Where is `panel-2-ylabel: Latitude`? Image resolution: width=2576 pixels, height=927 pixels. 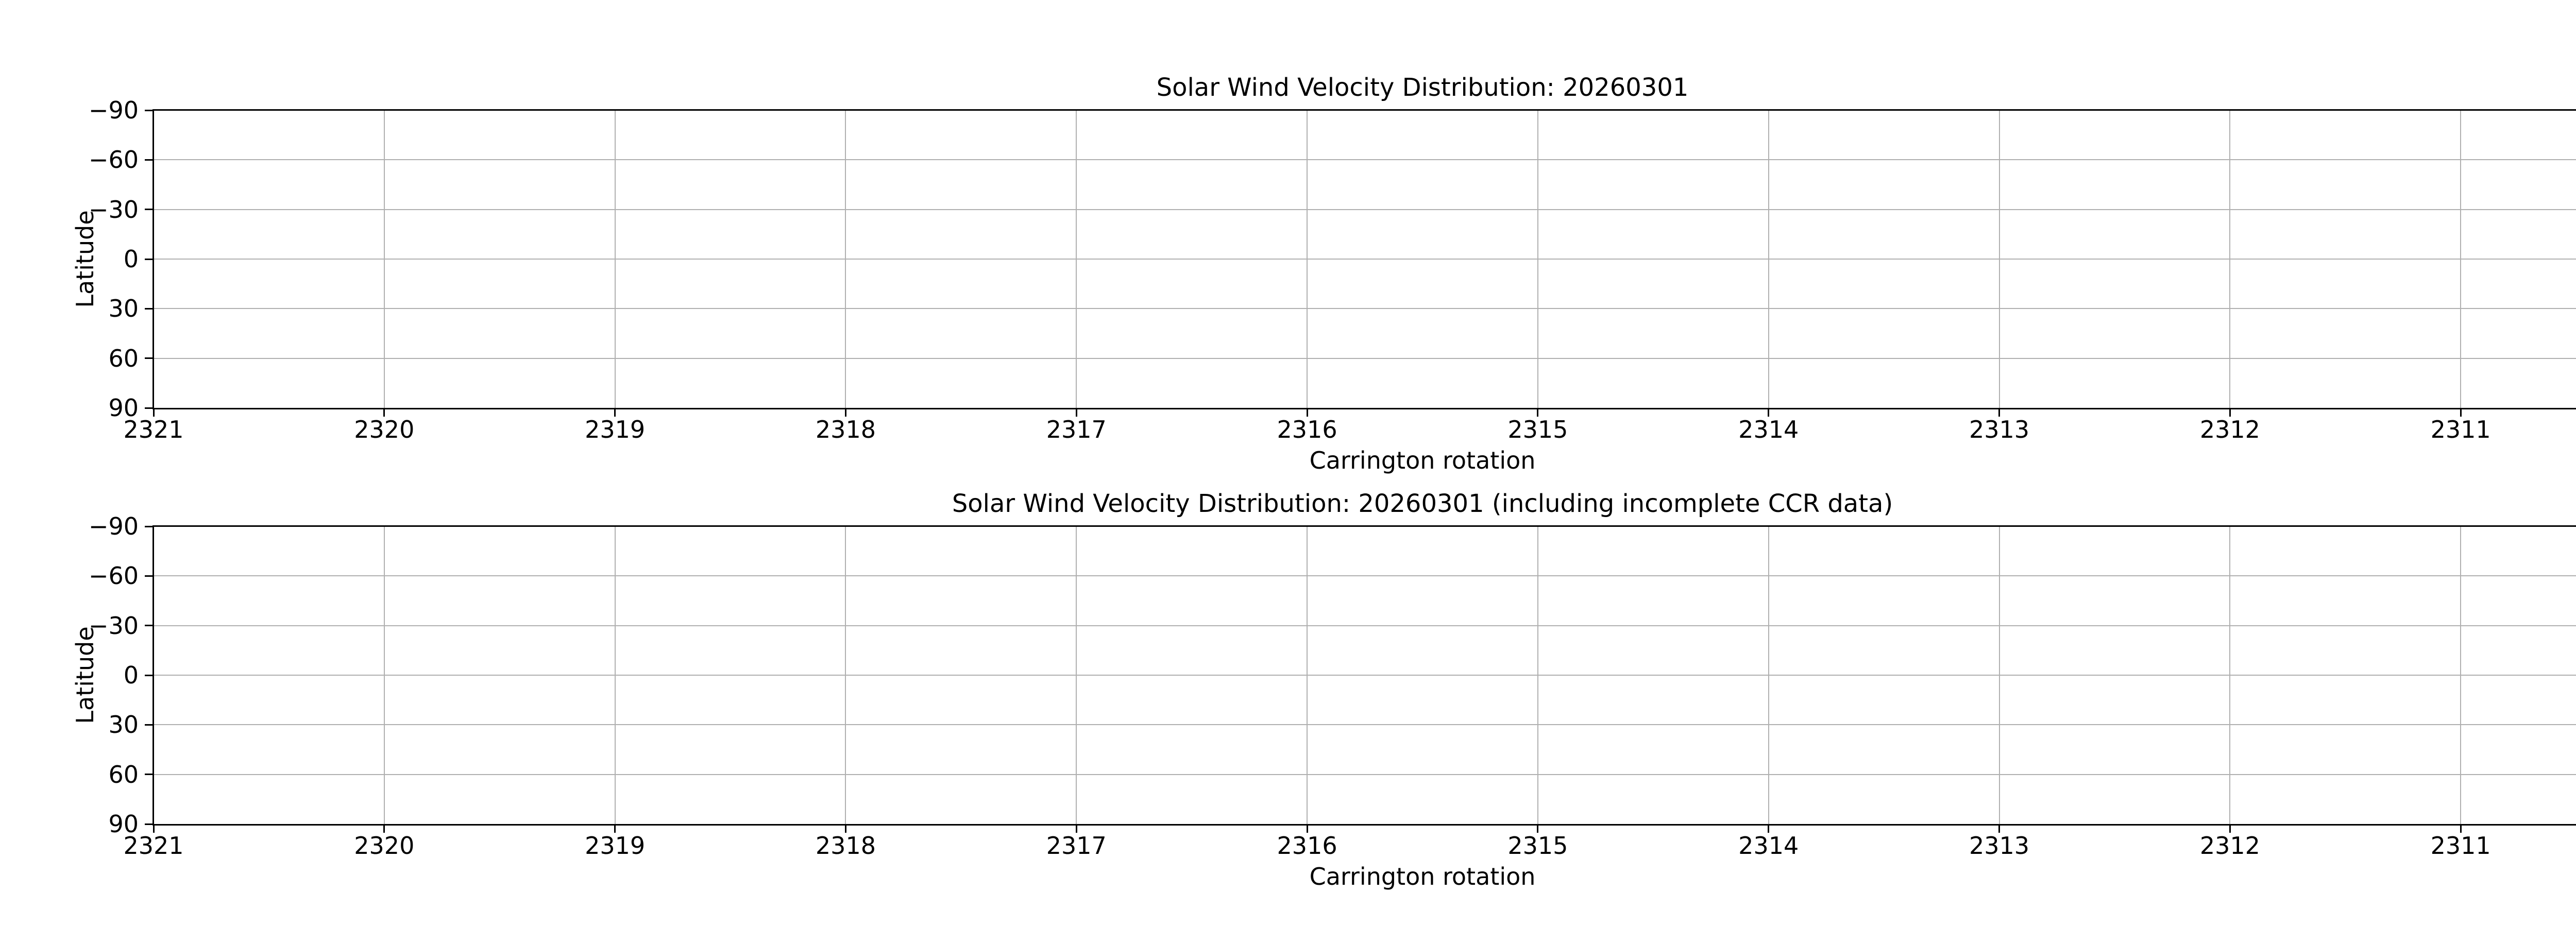 panel-2-ylabel: Latitude is located at coordinates (85, 675).